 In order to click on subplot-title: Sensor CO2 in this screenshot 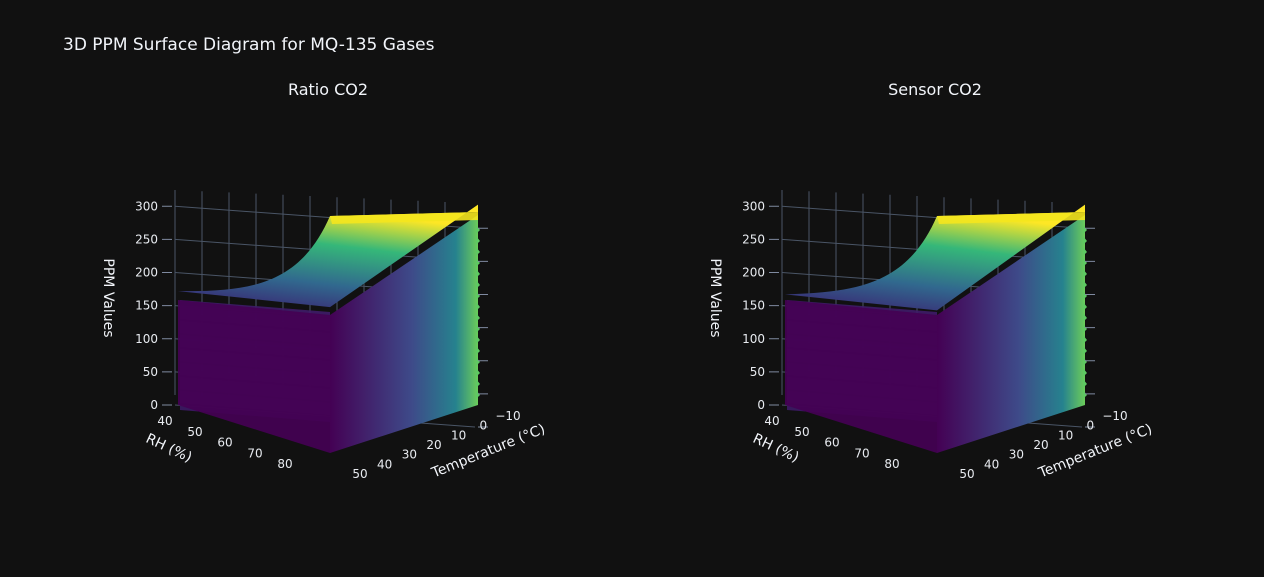, I will do `click(935, 89)`.